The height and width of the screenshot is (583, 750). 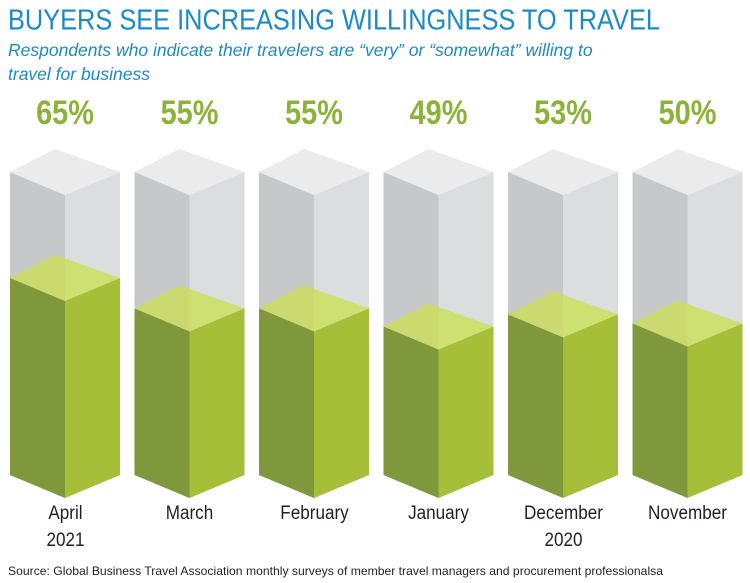 I want to click on category-label: February, so click(x=314, y=513).